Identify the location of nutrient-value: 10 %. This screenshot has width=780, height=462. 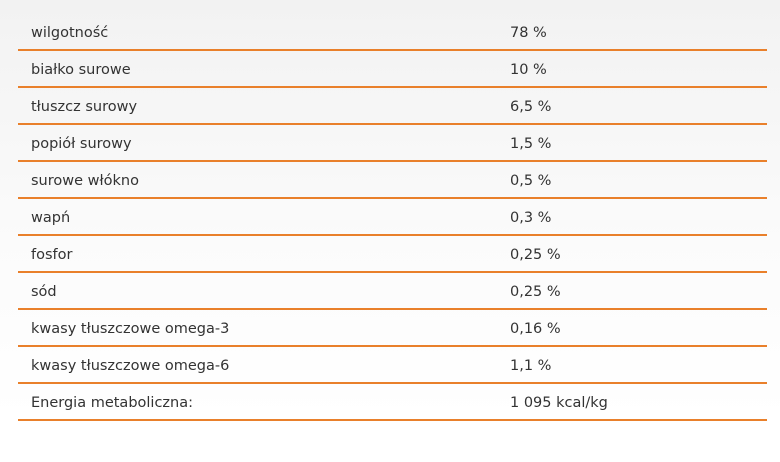
(528, 70).